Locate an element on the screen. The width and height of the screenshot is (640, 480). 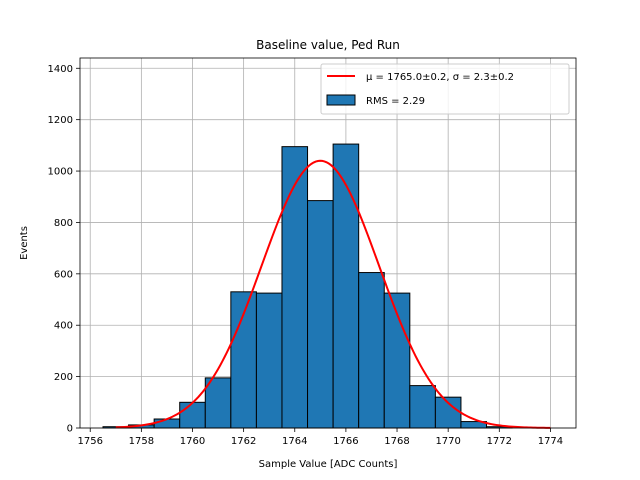
legend-hist-label: RMS = 2.29 is located at coordinates (395, 101).